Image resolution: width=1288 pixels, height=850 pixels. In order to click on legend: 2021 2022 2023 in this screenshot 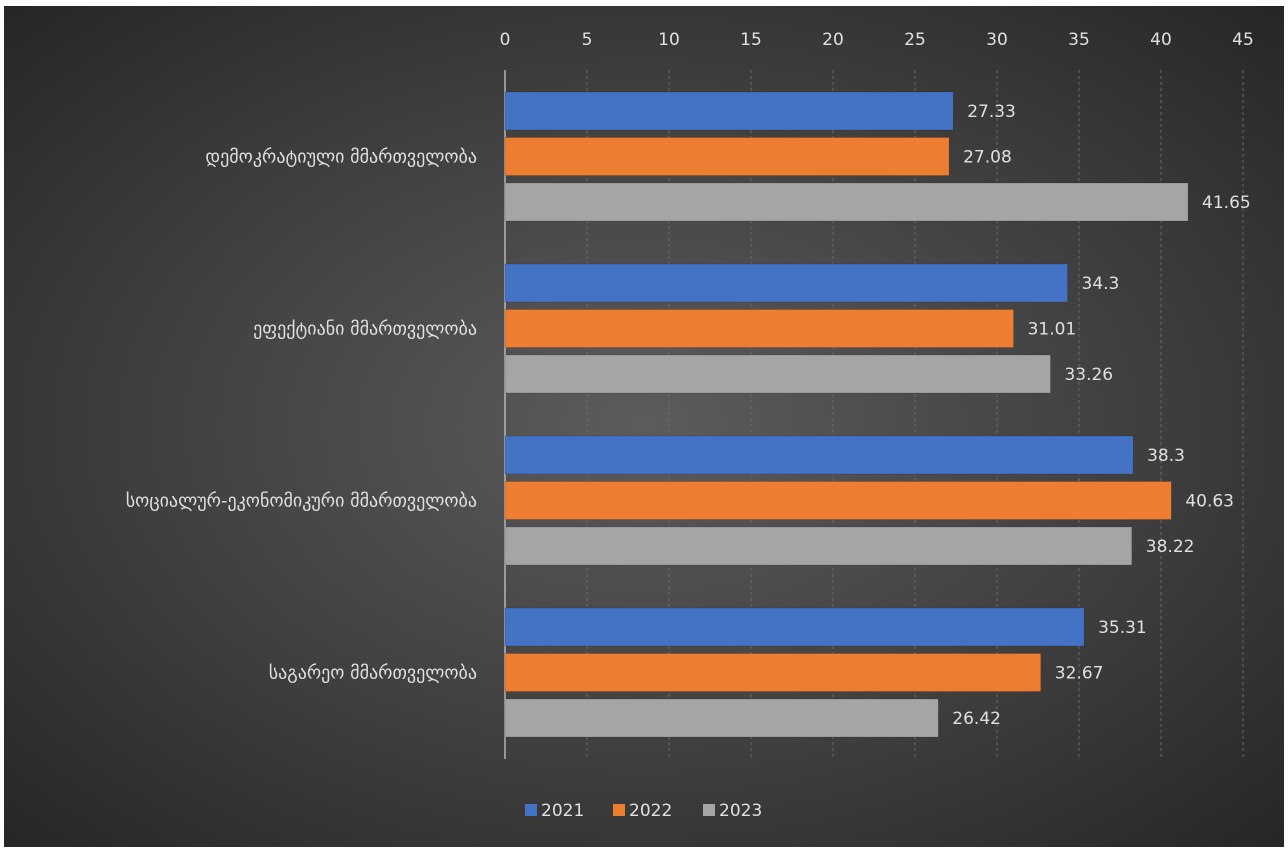, I will do `click(643, 811)`.